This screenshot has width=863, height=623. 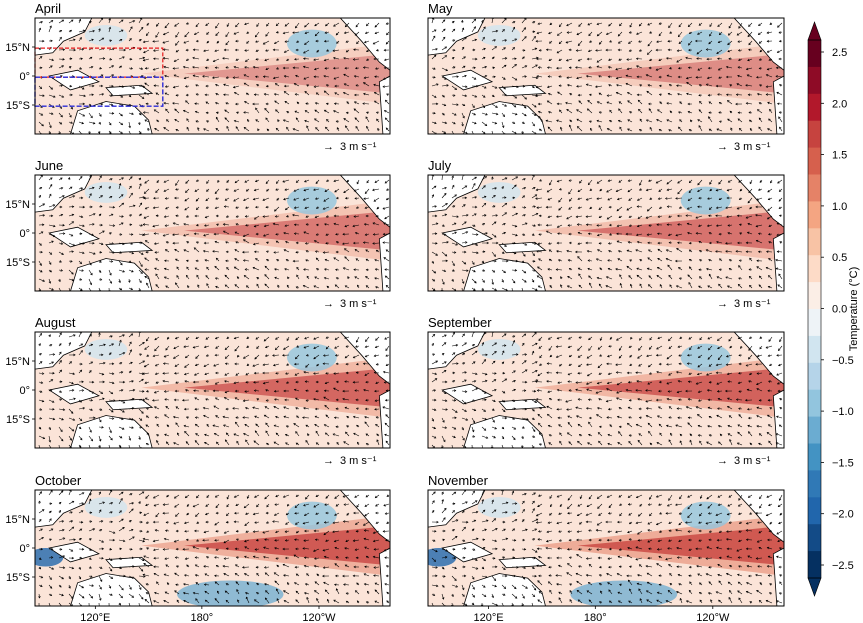 I want to click on region-box-north, so click(x=99, y=62).